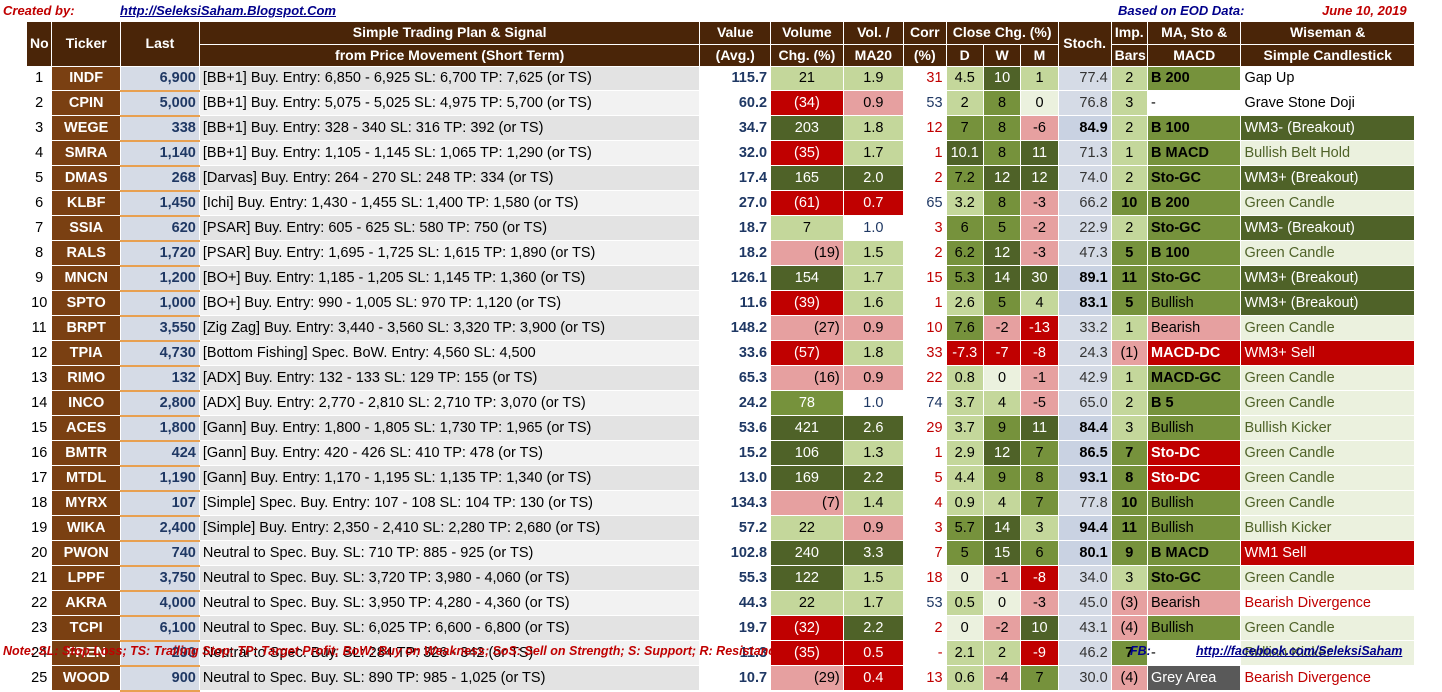  Describe the element at coordinates (1002, 528) in the screenshot. I see `close-chg-w: 14` at that location.